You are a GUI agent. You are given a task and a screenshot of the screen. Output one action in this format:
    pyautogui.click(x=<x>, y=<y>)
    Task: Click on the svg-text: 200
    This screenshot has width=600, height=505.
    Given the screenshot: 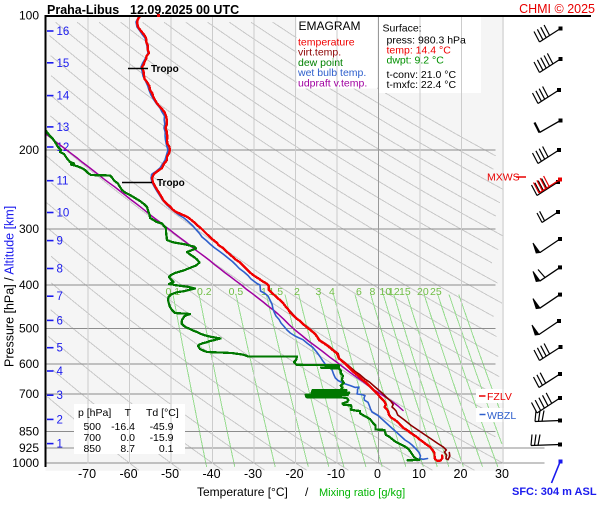 What is the action you would take?
    pyautogui.click(x=29, y=150)
    